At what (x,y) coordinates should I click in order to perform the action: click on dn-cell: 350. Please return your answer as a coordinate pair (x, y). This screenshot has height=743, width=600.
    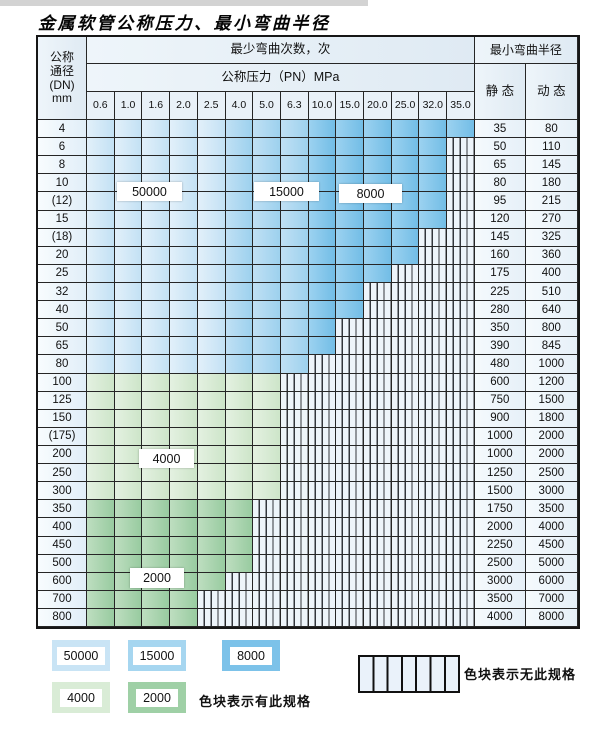
    Looking at the image, I should click on (62, 509).